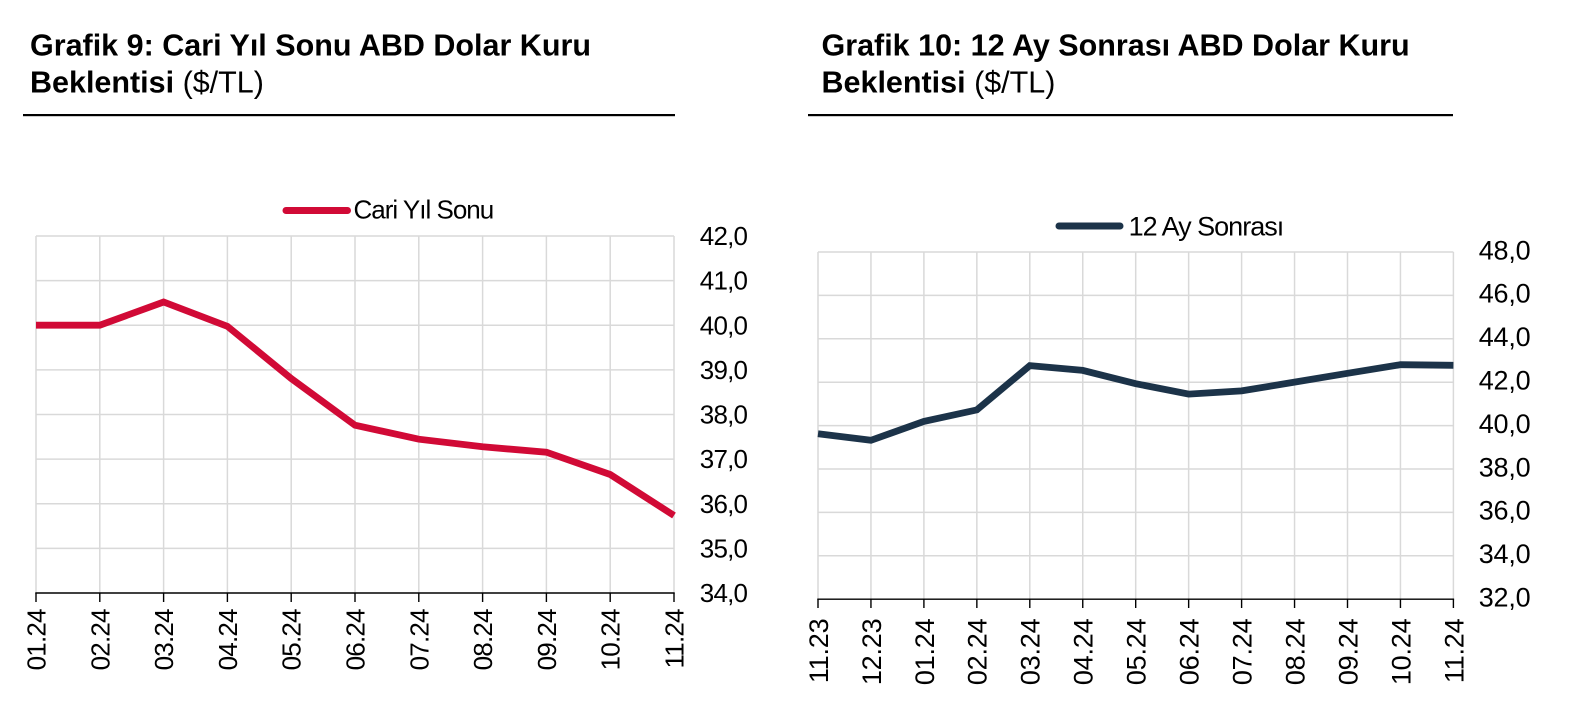  What do you see at coordinates (1505, 250) in the screenshot?
I see `svg-text: 48,0` at bounding box center [1505, 250].